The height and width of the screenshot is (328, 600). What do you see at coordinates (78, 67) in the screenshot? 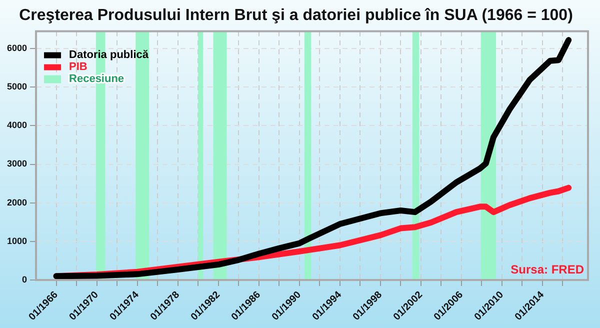
I see `legend-label: PIB` at bounding box center [78, 67].